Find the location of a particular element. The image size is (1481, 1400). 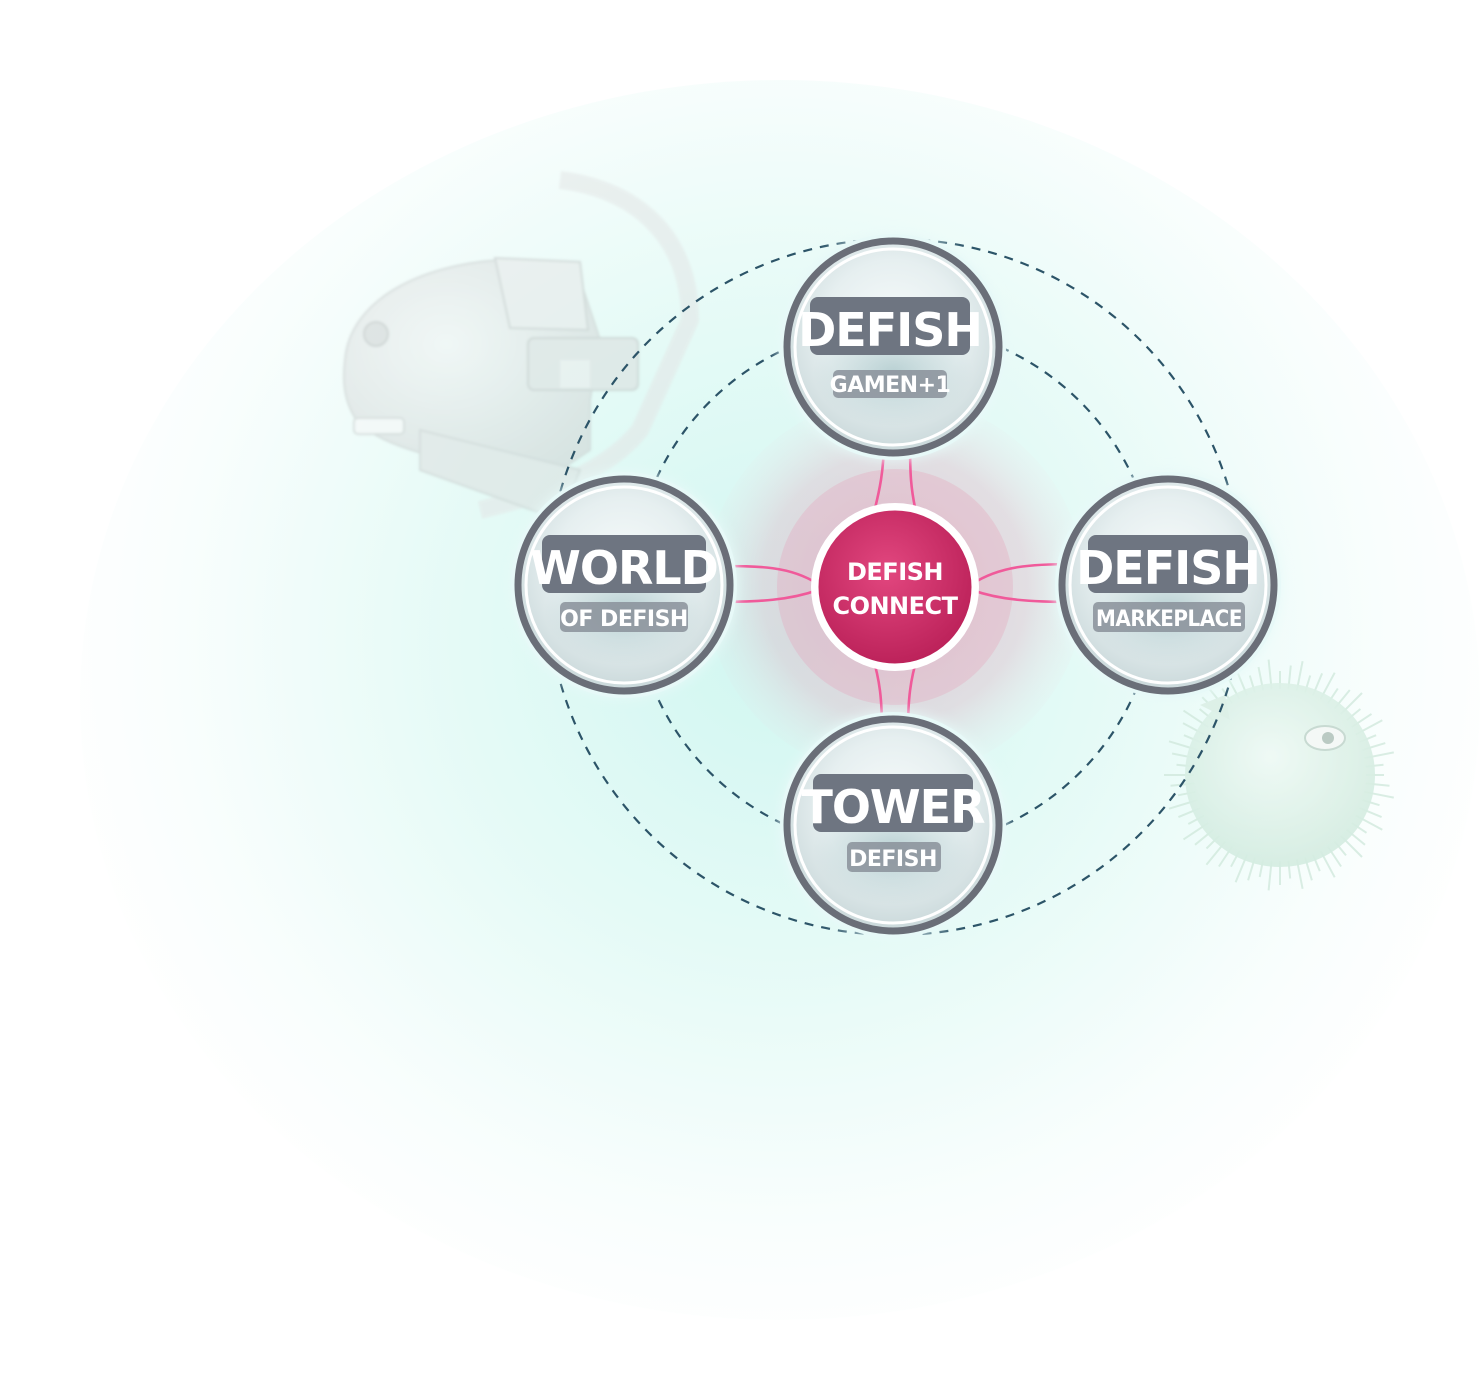

node-defish-gamen: DEFISH GAMEN+1 is located at coordinates (893, 347).